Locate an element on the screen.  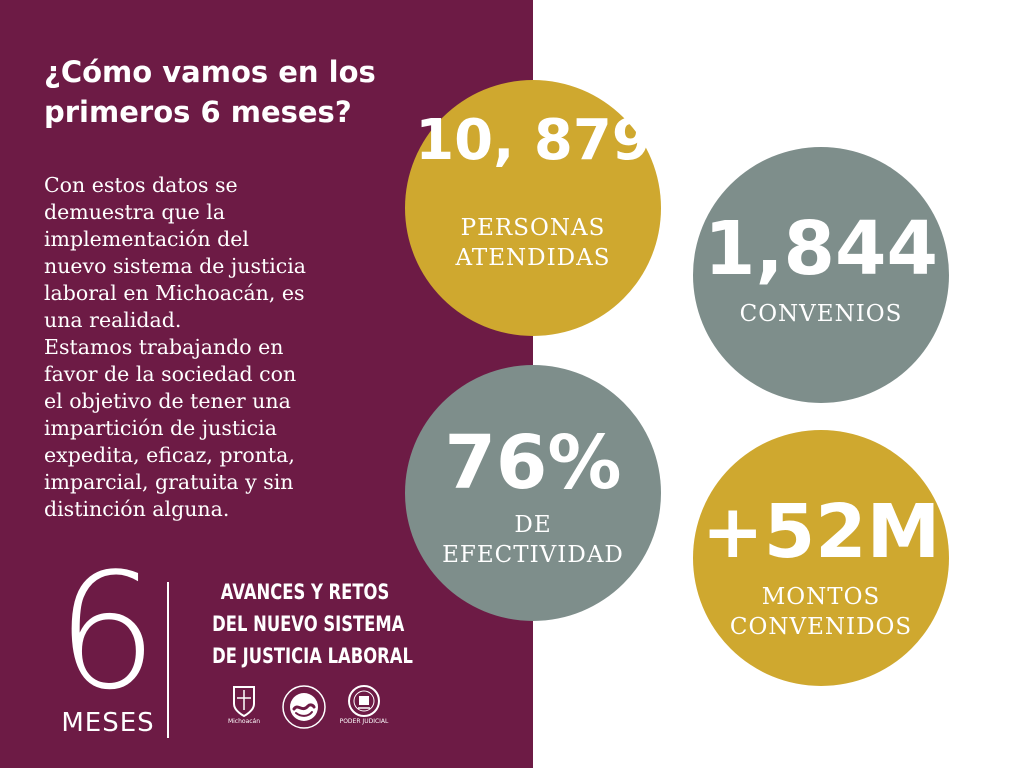
description-line: el objetivo de tener una is located at coordinates (167, 401).